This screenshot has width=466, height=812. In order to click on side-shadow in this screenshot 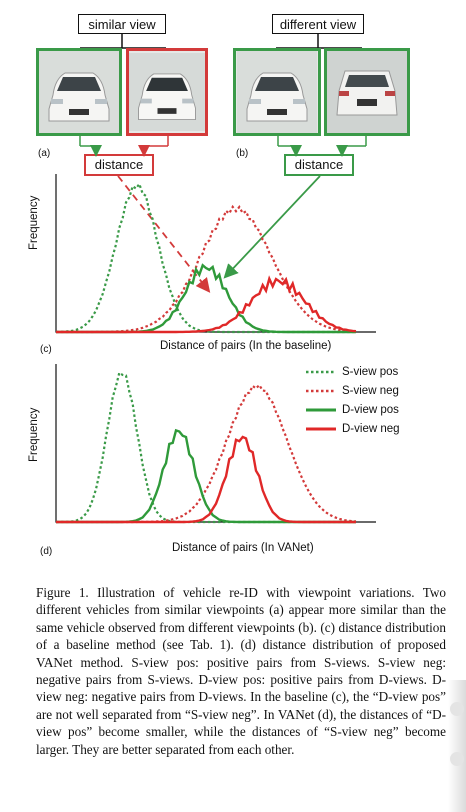, I will do `click(457, 746)`.